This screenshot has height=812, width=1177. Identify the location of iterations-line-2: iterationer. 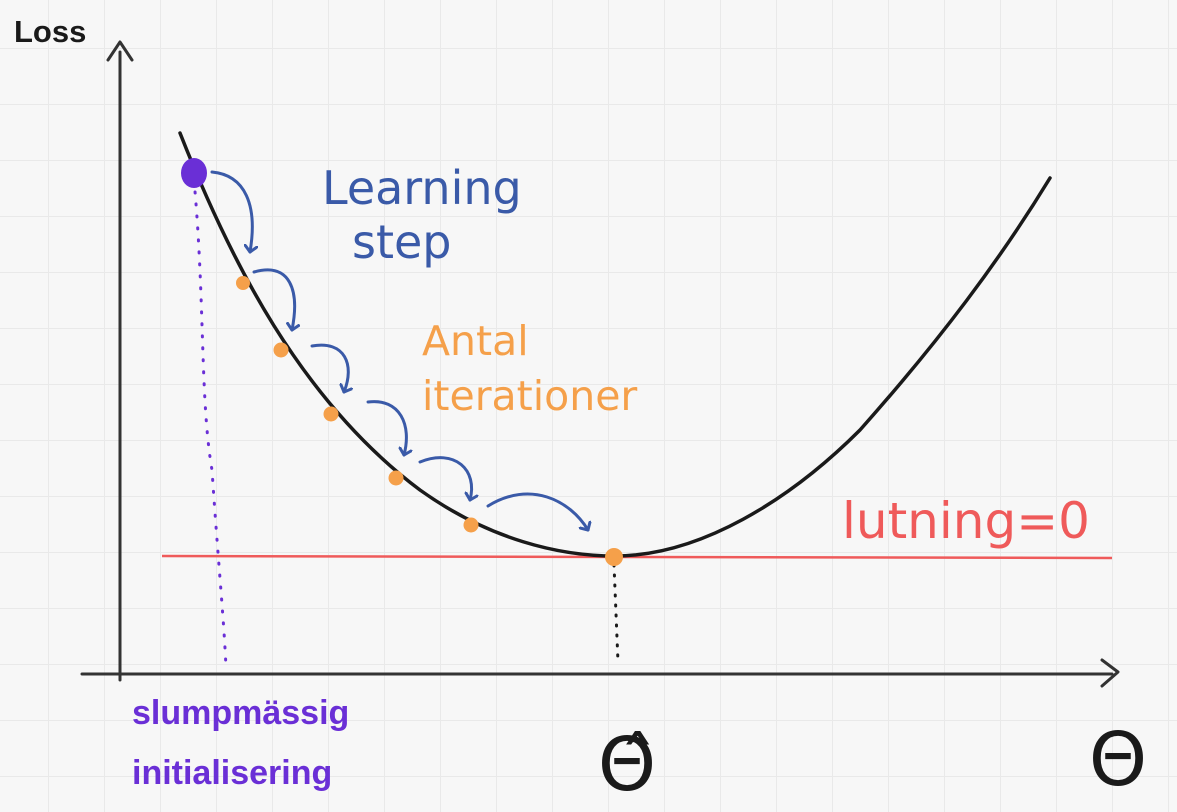
(529, 396).